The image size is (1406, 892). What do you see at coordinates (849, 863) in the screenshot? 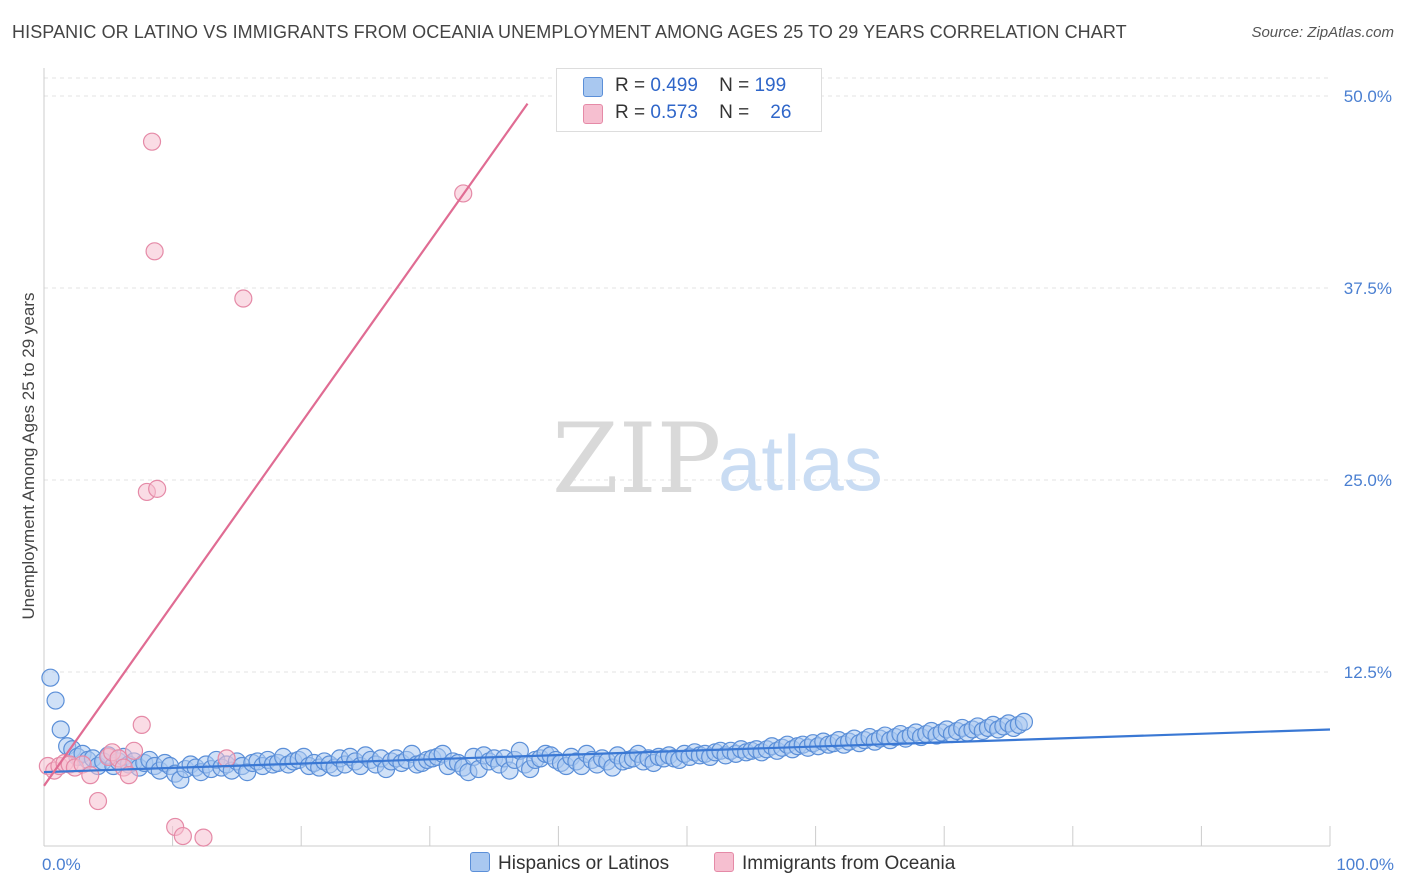
I see `bottom-legend-label: Immigrants from Oceania` at bounding box center [849, 863].